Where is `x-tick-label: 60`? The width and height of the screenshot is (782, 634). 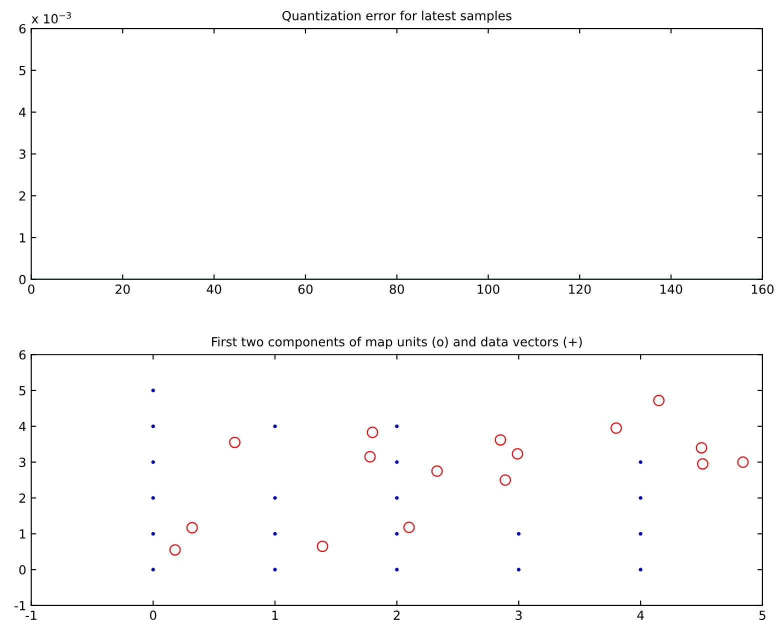
x-tick-label: 60 is located at coordinates (305, 289).